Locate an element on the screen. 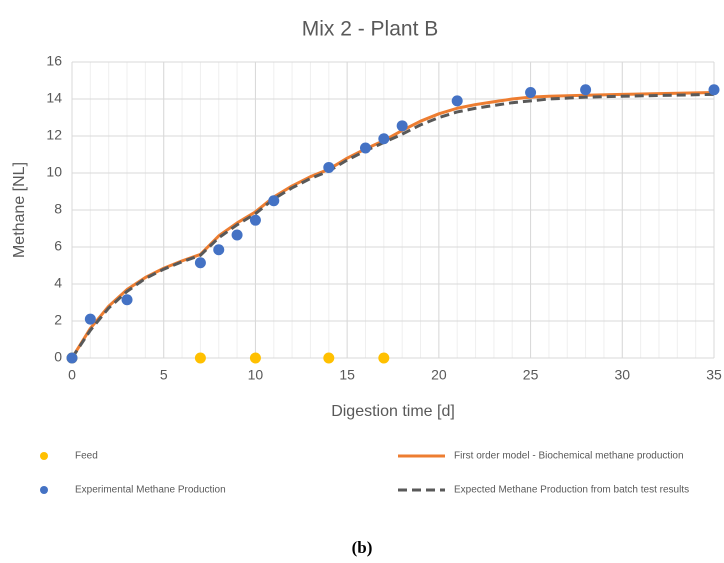 This screenshot has width=724, height=563. caption: (b) is located at coordinates (362, 547).